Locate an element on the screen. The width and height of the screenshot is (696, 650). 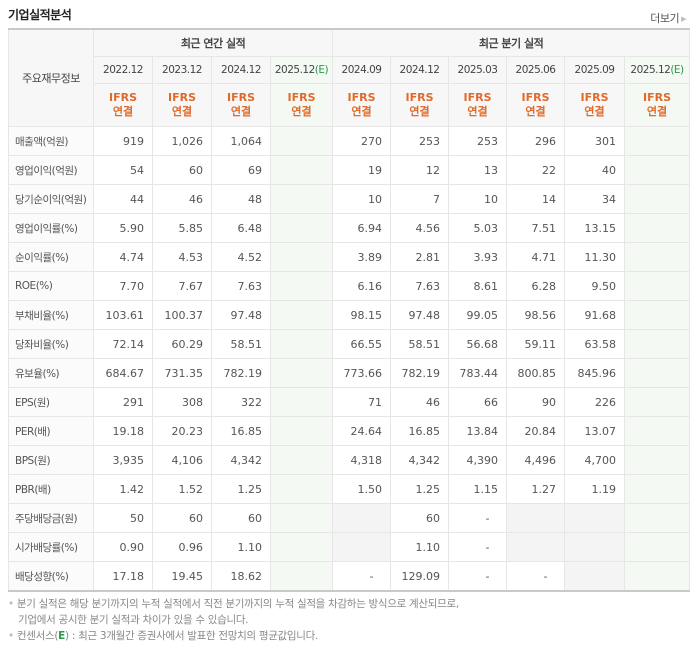
period-header-annual-1: 2023.12 is located at coordinates (182, 70).